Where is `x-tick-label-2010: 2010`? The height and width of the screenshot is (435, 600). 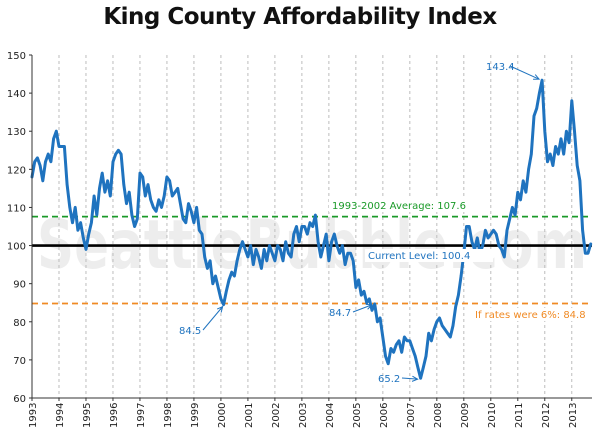 x-tick-label-2010: 2010 is located at coordinates (492, 415).